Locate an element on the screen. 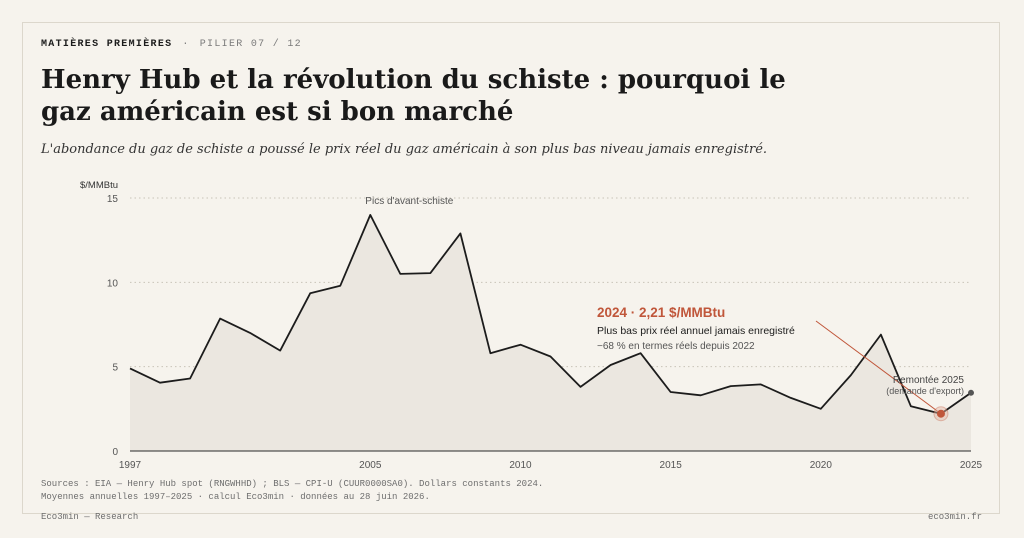 The image size is (1024, 538). x-tick-label: 1997 is located at coordinates (130, 465).